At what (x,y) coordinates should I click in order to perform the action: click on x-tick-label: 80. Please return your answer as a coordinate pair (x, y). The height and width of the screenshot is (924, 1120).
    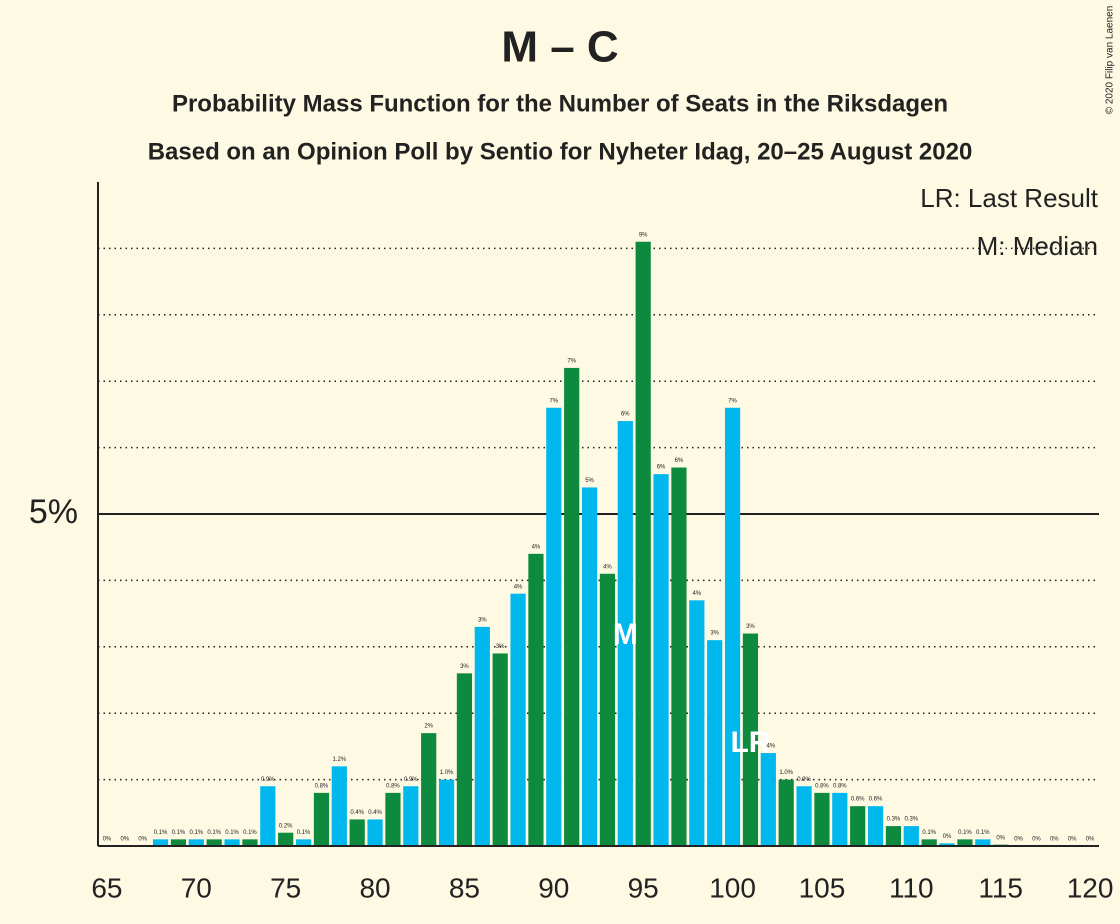
    Looking at the image, I should click on (374, 887).